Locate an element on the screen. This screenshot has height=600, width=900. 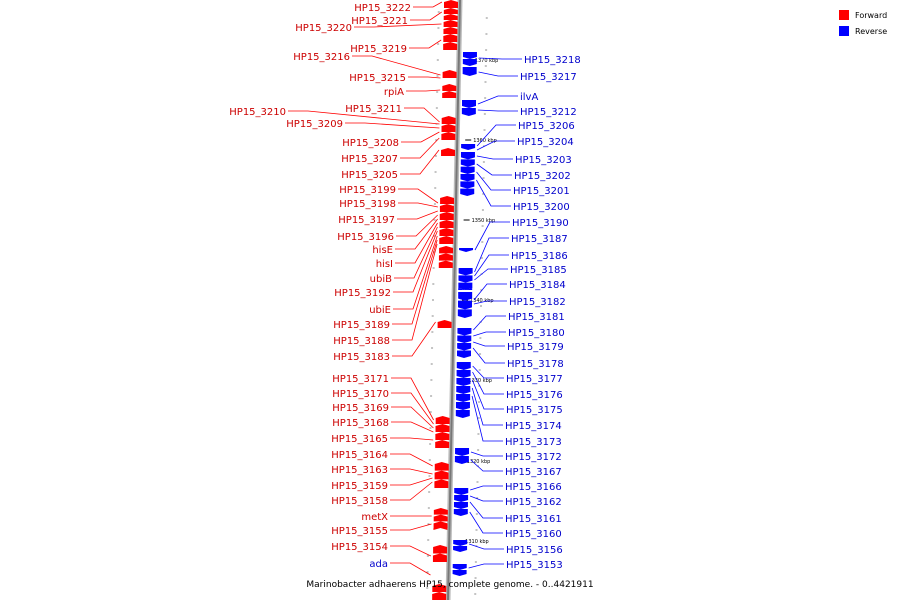
forward-gene-label: HP15_3189 is located at coordinates (361, 325).